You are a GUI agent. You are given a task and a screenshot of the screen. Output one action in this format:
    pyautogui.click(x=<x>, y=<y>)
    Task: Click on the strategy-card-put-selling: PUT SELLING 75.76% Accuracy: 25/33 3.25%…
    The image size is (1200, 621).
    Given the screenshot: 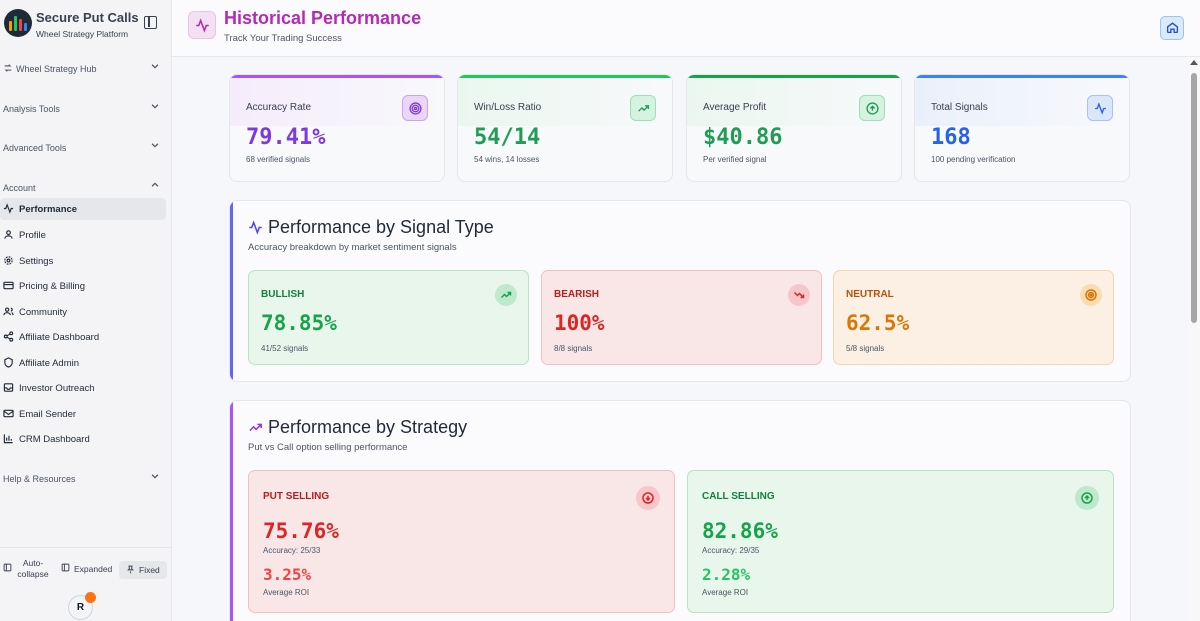 What is the action you would take?
    pyautogui.click(x=461, y=541)
    